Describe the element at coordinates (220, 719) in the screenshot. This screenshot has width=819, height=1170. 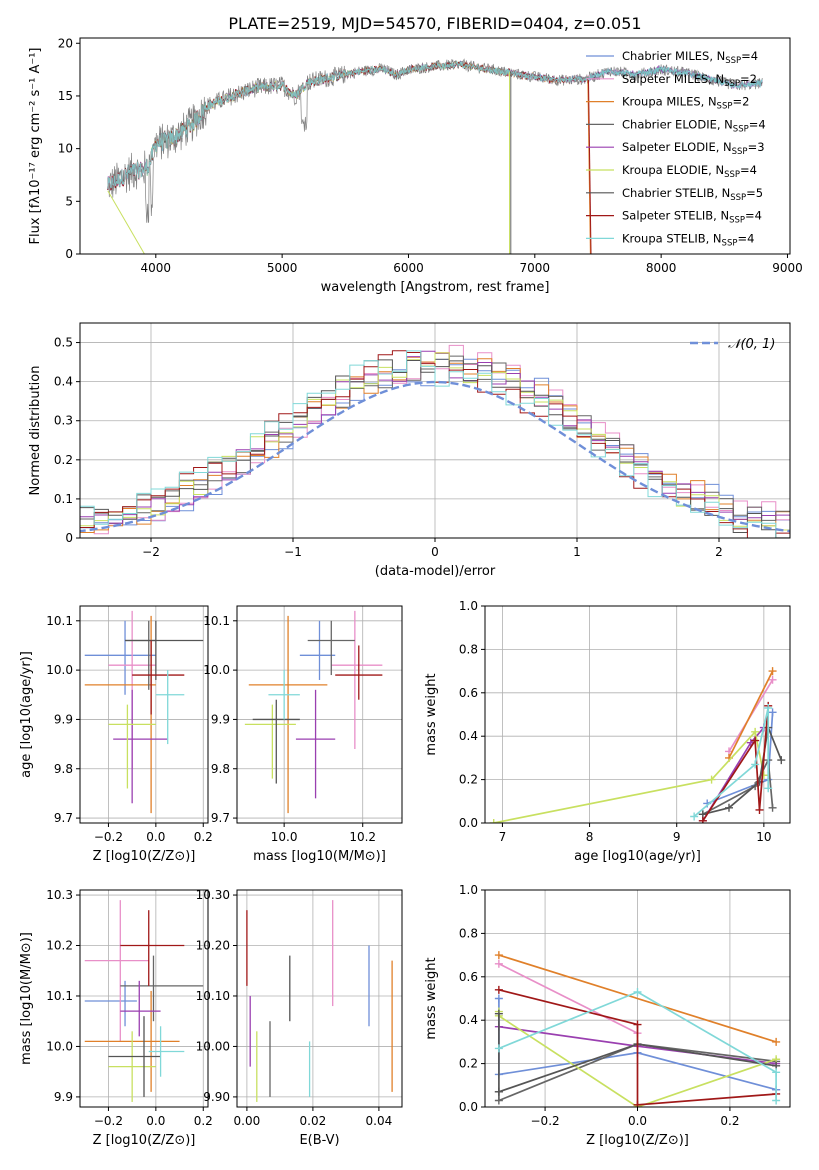
I see `y-tick-label: 9.9` at that location.